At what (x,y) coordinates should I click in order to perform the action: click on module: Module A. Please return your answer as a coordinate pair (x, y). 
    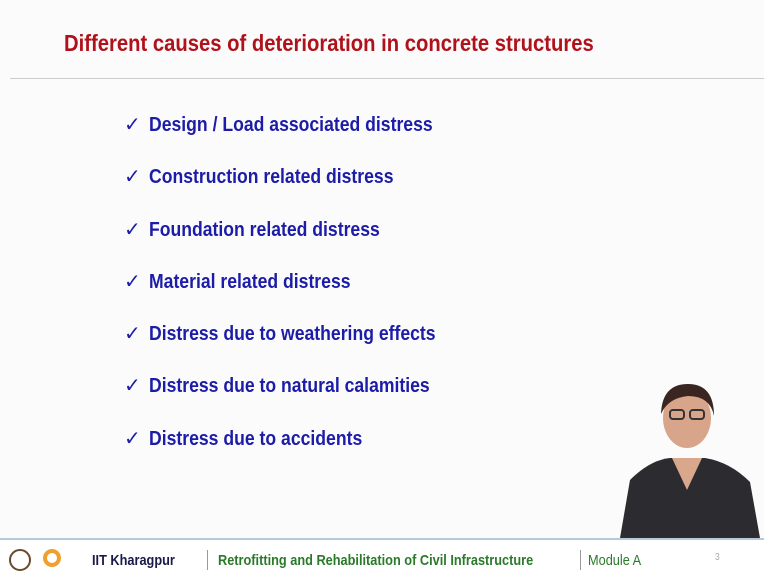
    Looking at the image, I should click on (615, 560).